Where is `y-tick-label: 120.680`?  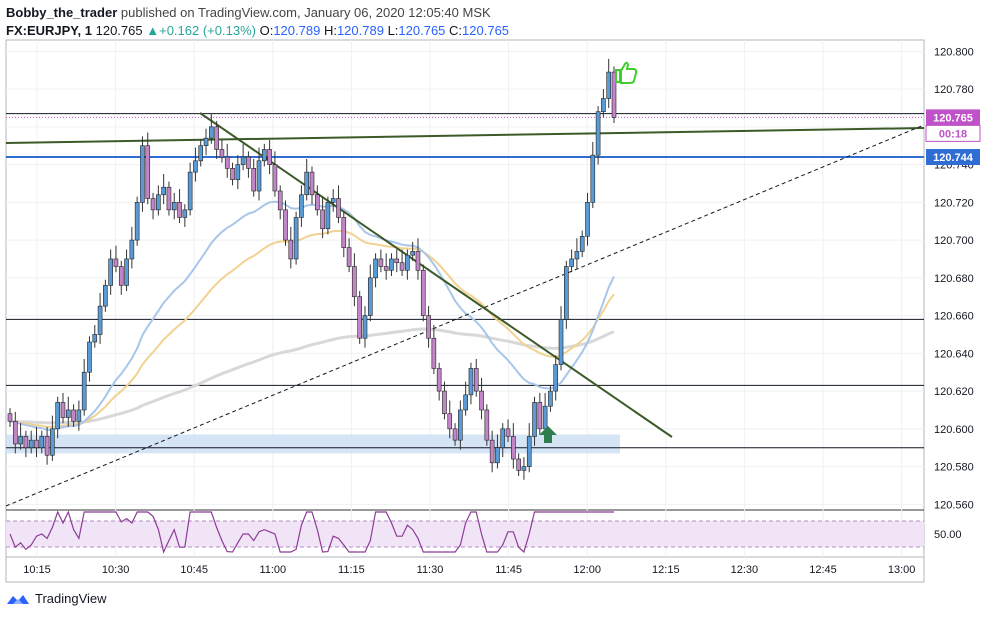 y-tick-label: 120.680 is located at coordinates (954, 279).